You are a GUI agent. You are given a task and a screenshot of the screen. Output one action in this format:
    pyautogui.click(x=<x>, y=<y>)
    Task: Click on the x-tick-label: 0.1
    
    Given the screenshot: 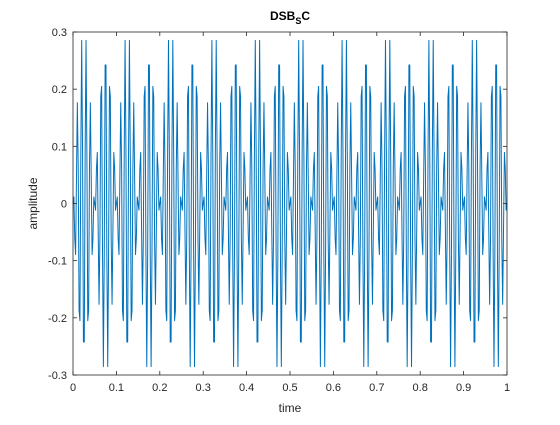 What is the action you would take?
    pyautogui.click(x=116, y=388)
    